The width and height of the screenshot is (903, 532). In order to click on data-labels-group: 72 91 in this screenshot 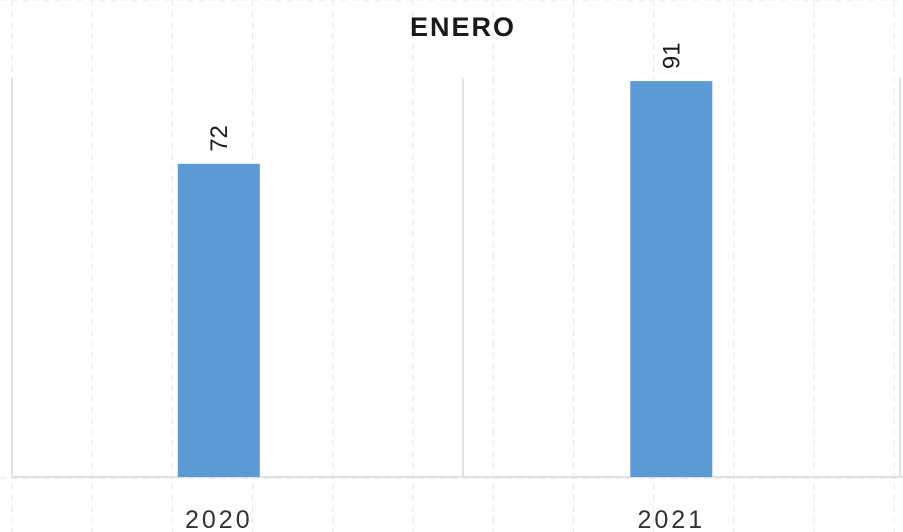, I will do `click(445, 97)`.